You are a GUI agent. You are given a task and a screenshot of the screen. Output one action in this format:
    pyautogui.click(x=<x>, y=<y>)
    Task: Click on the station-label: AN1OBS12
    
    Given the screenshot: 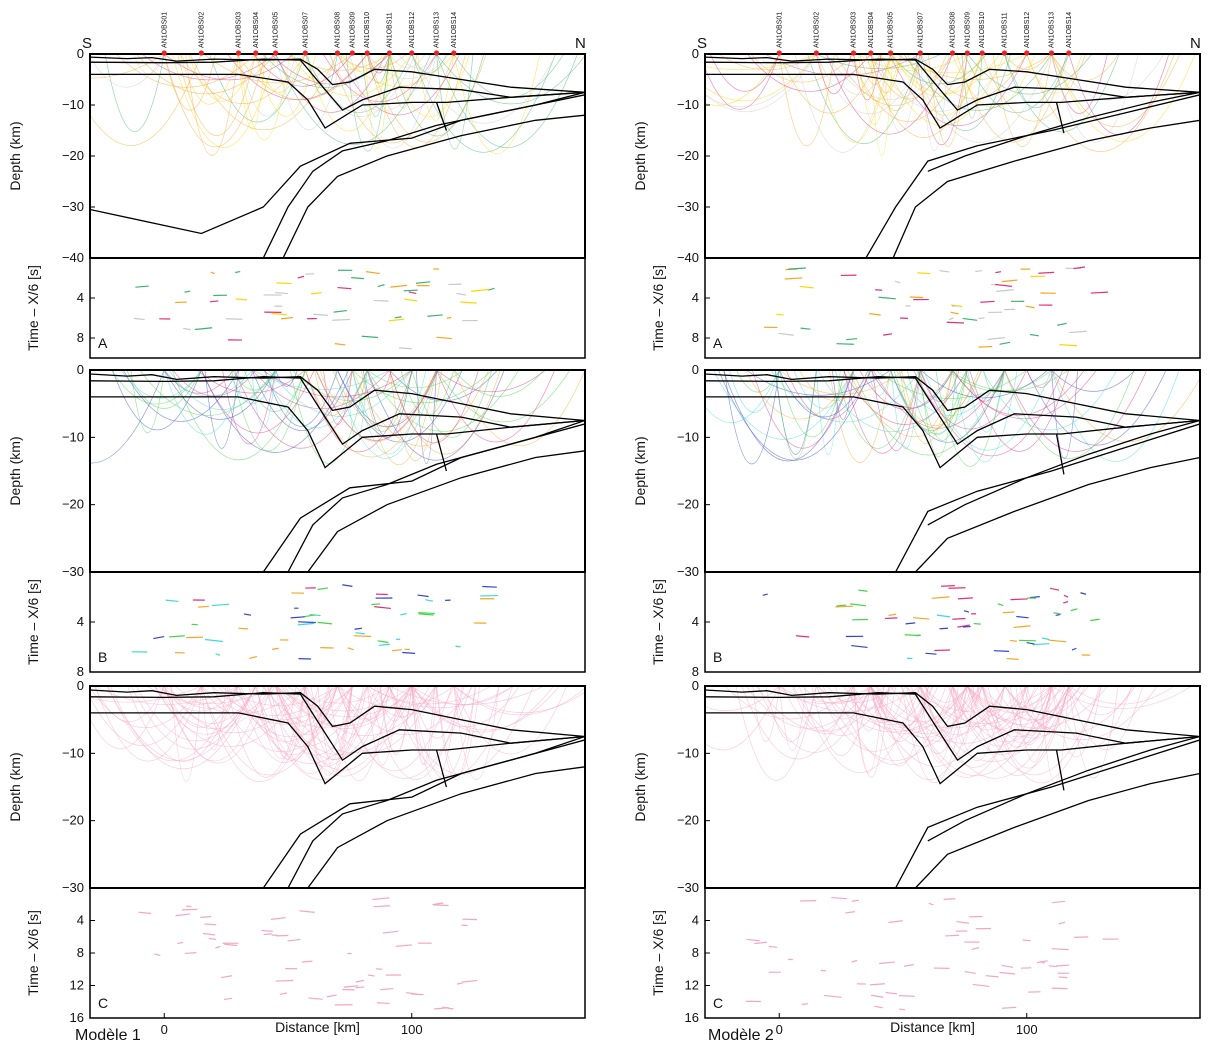 What is the action you would take?
    pyautogui.click(x=1027, y=30)
    